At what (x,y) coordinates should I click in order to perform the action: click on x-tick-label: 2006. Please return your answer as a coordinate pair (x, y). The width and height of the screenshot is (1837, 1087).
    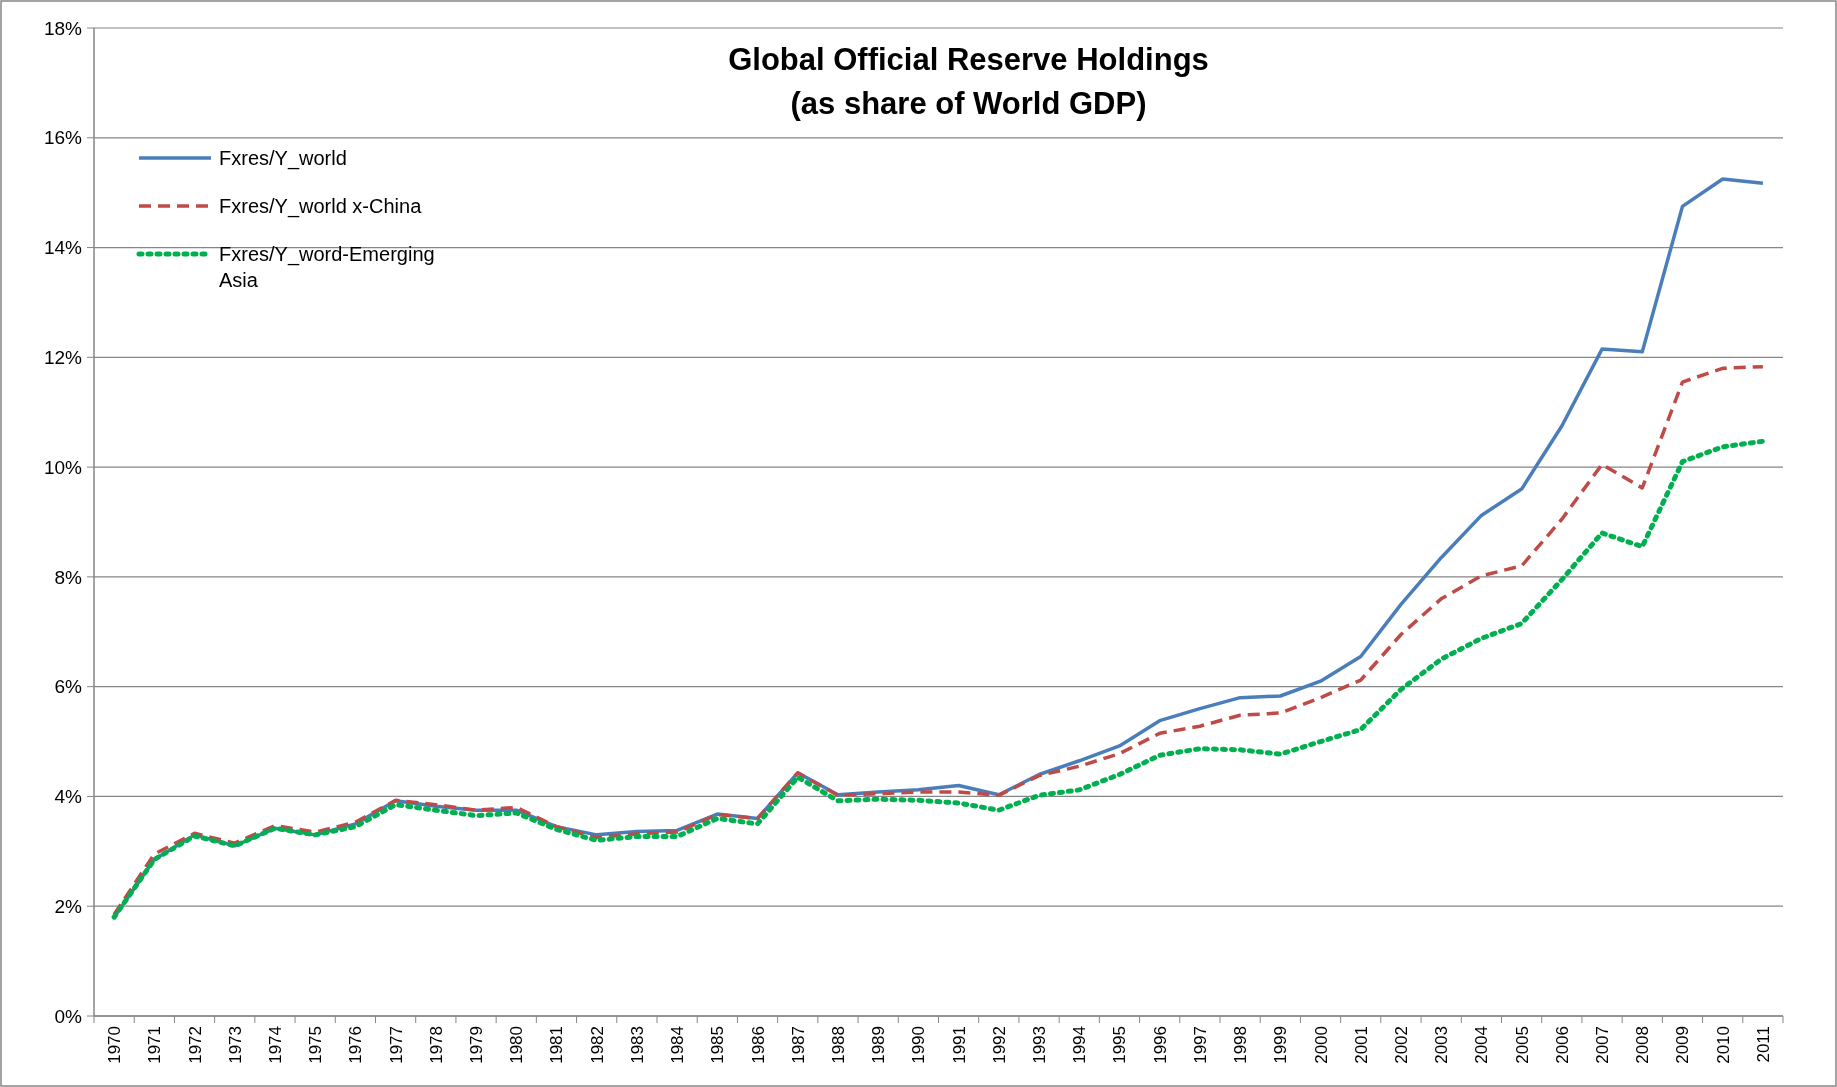
    Looking at the image, I should click on (1562, 1045).